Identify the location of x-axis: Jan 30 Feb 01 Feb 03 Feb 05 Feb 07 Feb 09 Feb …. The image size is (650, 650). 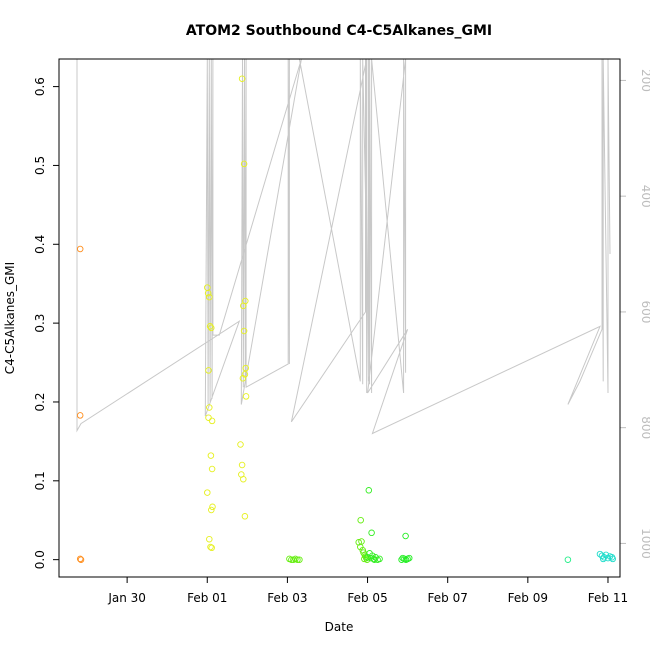
(367, 591).